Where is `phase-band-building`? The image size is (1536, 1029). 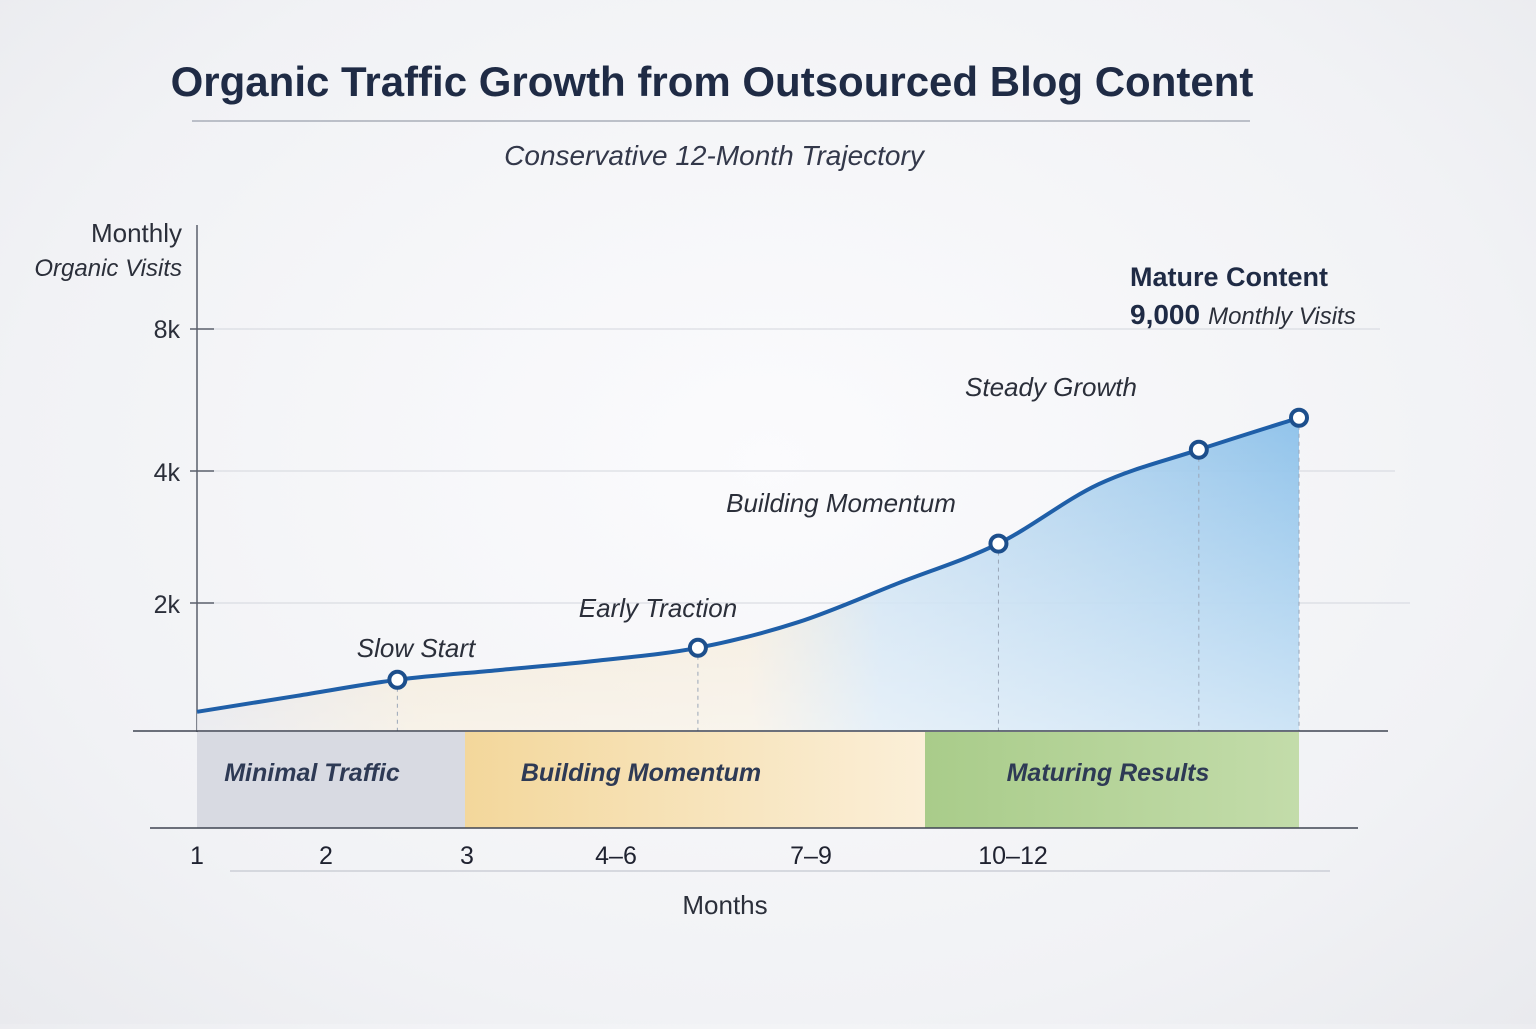 phase-band-building is located at coordinates (695, 780).